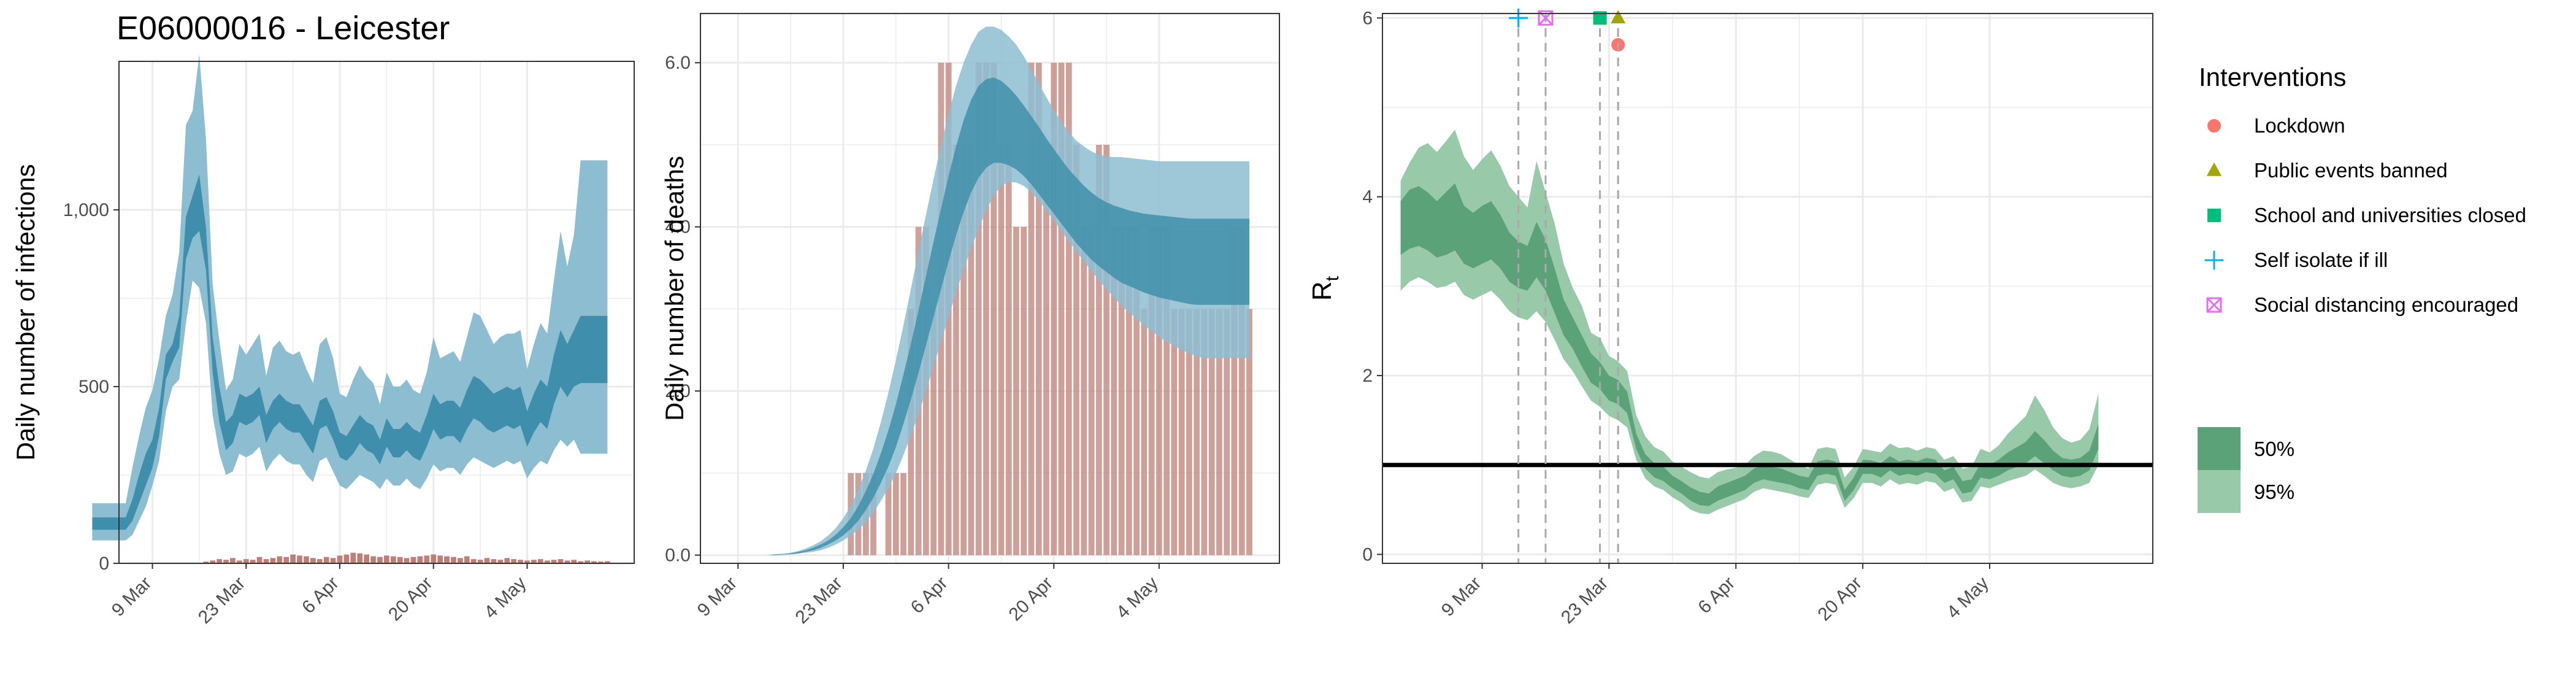 The image size is (2576, 683). Describe the element at coordinates (1600, 18) in the screenshot. I see `intervention-marker` at that location.